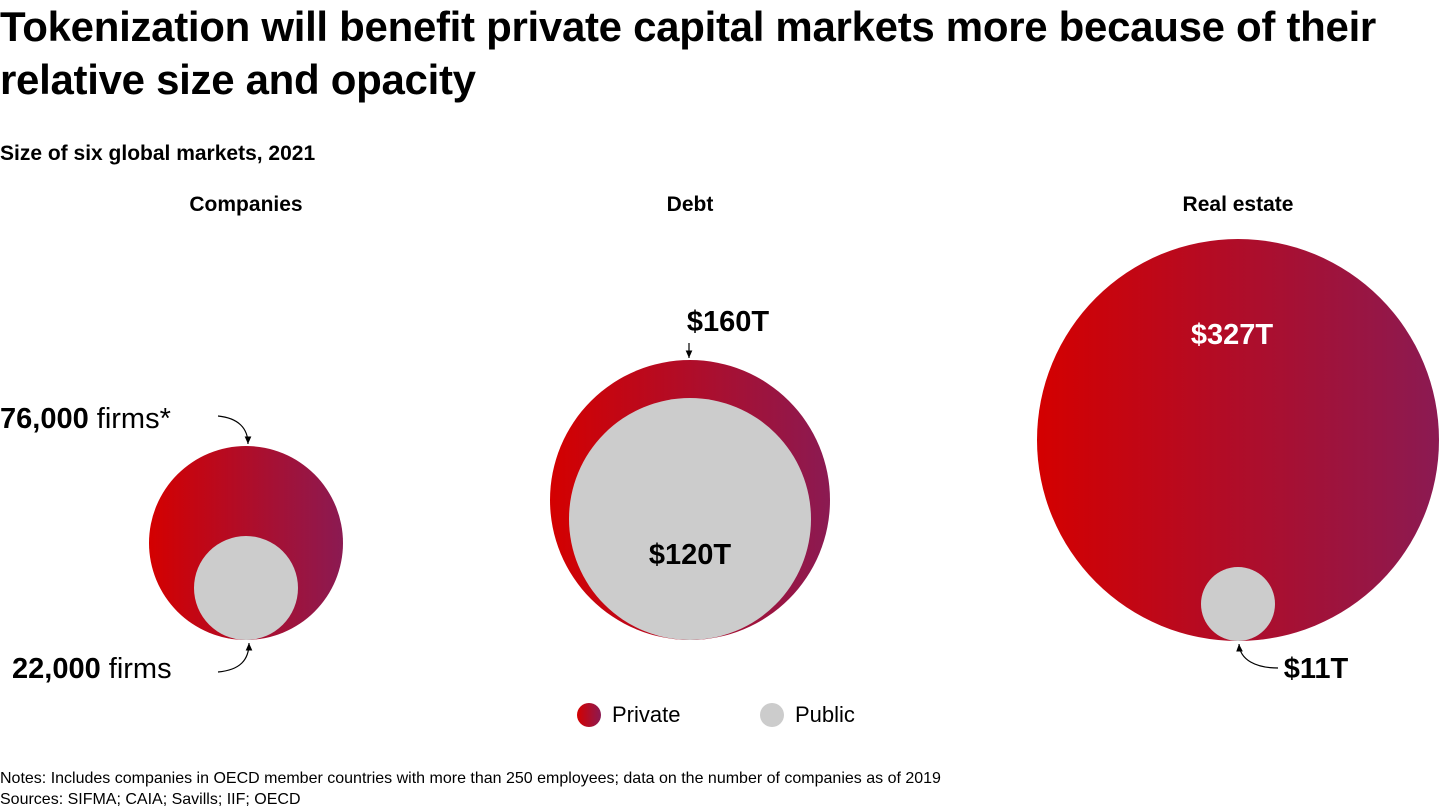  Describe the element at coordinates (690, 555) in the screenshot. I see `data-label-debt-public: $120T` at that location.